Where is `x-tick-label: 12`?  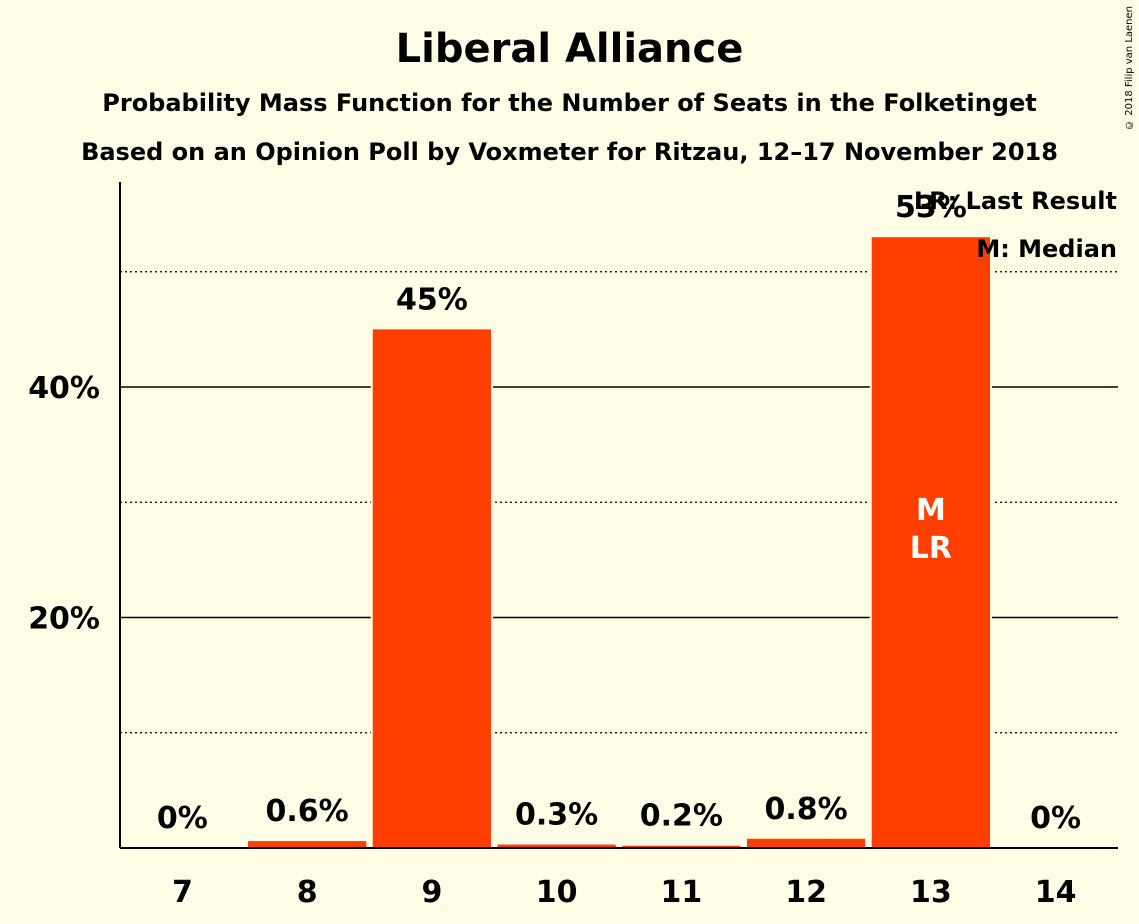
x-tick-label: 12 is located at coordinates (806, 892).